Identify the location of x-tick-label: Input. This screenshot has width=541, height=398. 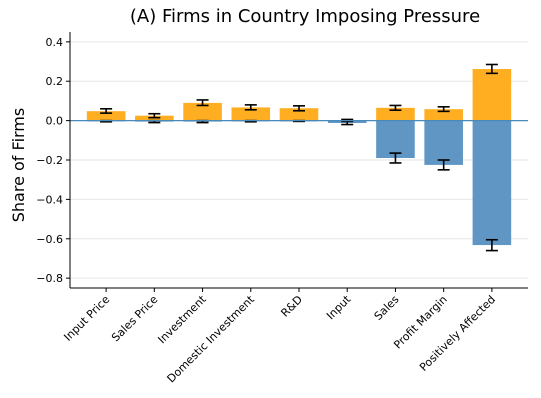
(339, 307).